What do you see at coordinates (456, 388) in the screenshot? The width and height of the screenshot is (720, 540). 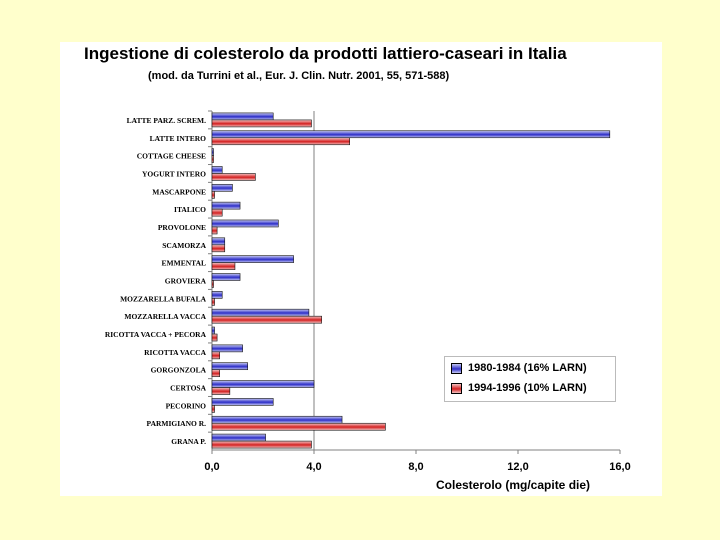 I see `legend-swatch-red` at bounding box center [456, 388].